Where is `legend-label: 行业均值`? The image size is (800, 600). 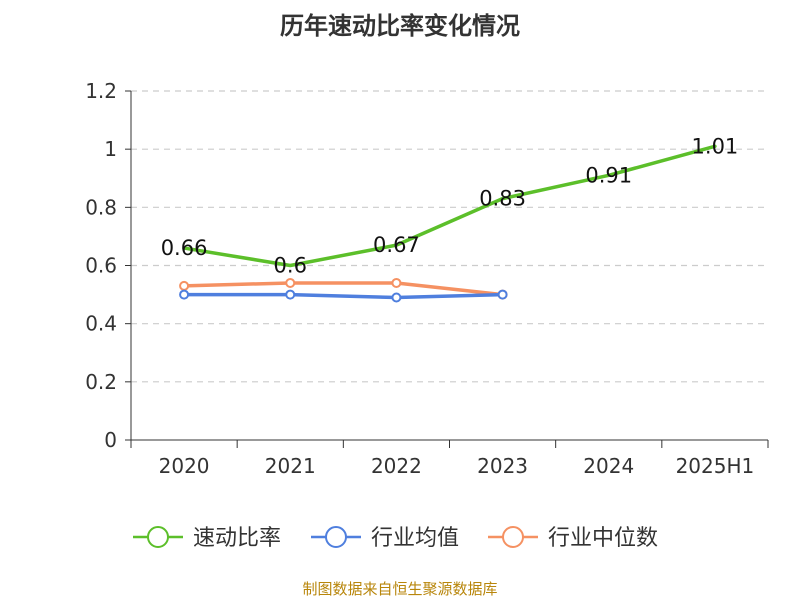 legend-label: 行业均值 is located at coordinates (415, 538).